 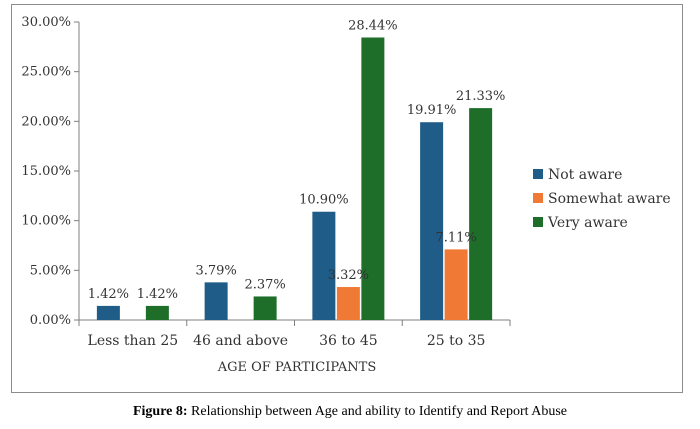 I want to click on data-label: 21.33%, so click(x=481, y=96).